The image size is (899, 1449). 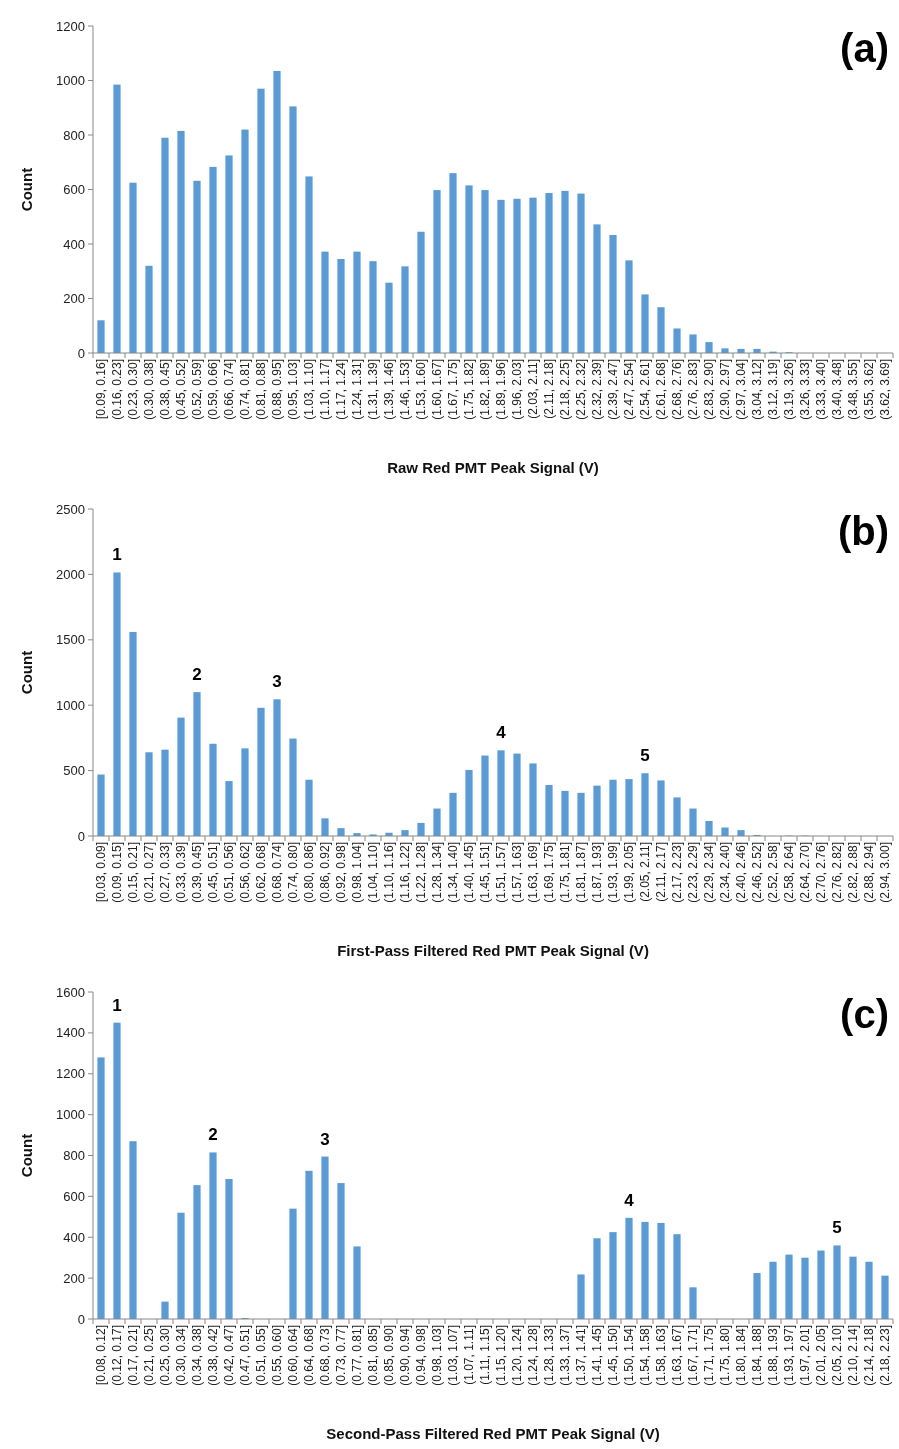 What do you see at coordinates (421, 389) in the screenshot?
I see `x-tick-label: (1.53, 1.60]` at bounding box center [421, 389].